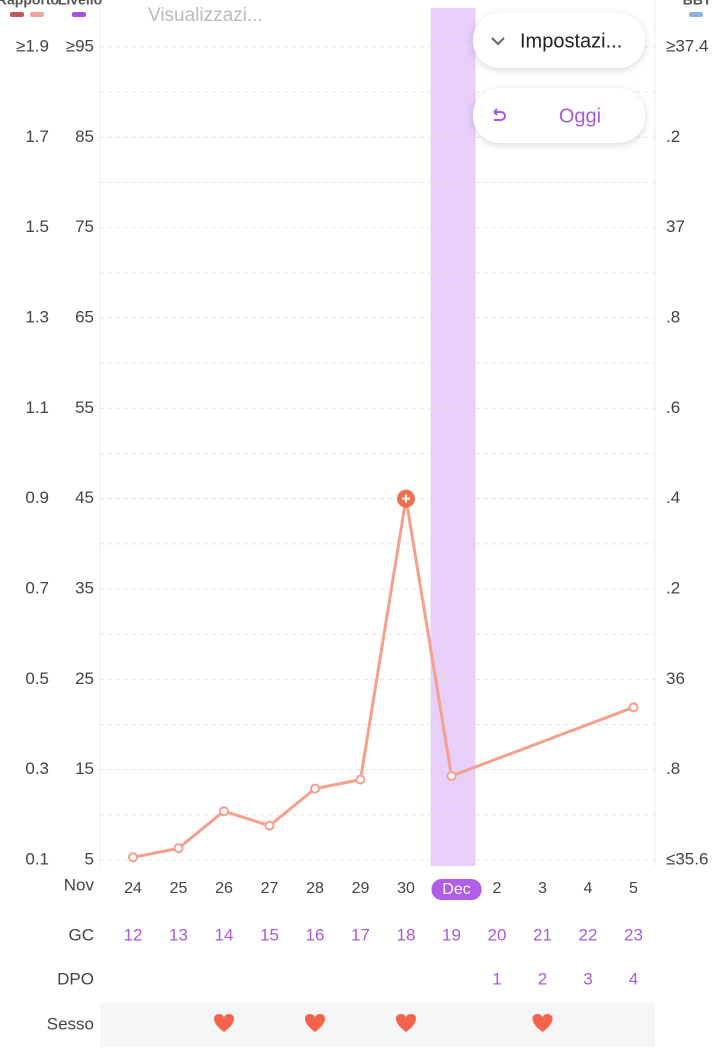  I want to click on row-label: GC, so click(82, 934).